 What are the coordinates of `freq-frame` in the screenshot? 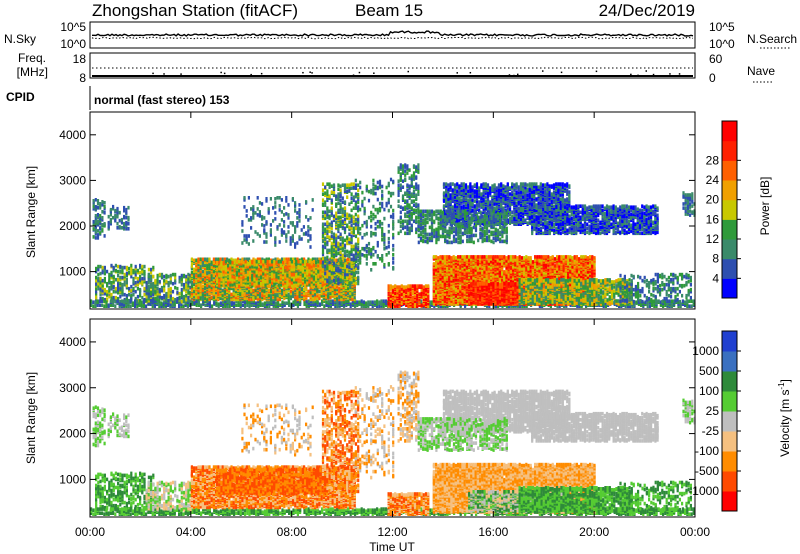 It's located at (392, 65).